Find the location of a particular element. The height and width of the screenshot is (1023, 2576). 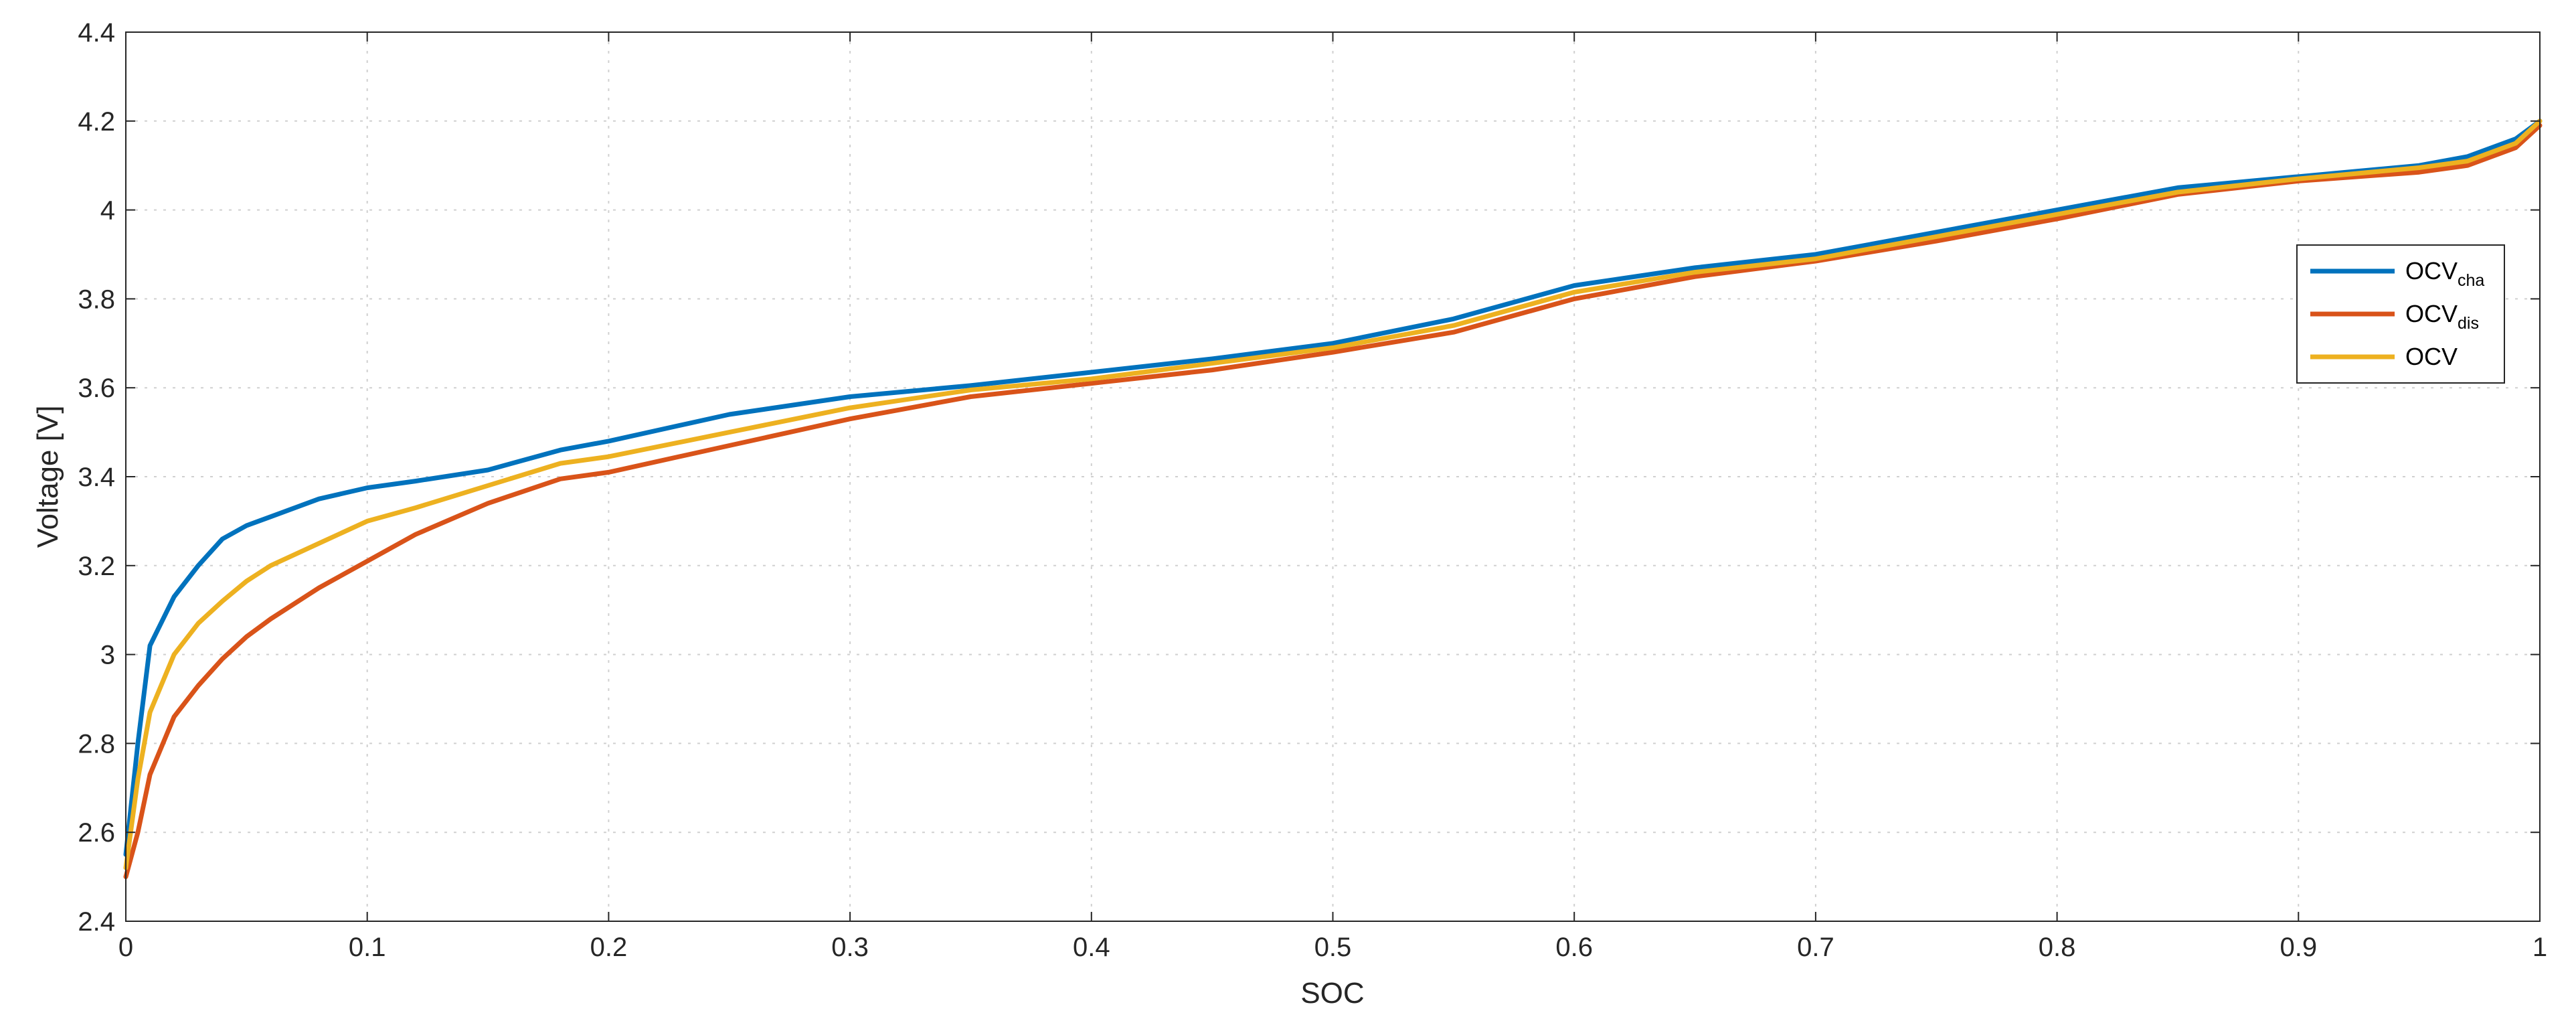

y-tick-label: 4.2 is located at coordinates (96, 122).